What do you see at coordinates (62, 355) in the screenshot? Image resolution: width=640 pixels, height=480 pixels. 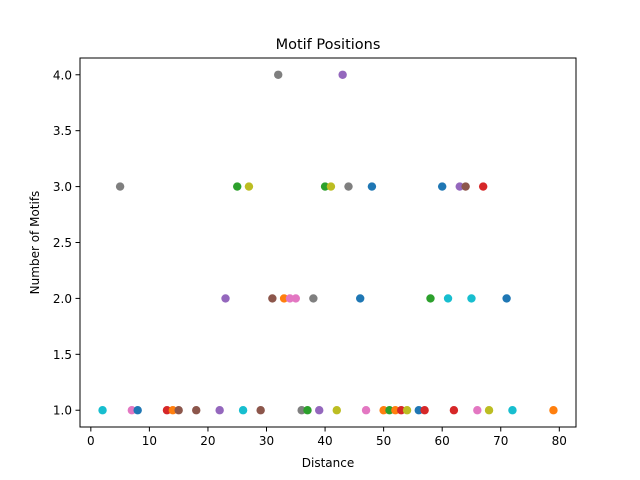 I see `y-tick-label: 1.5` at bounding box center [62, 355].